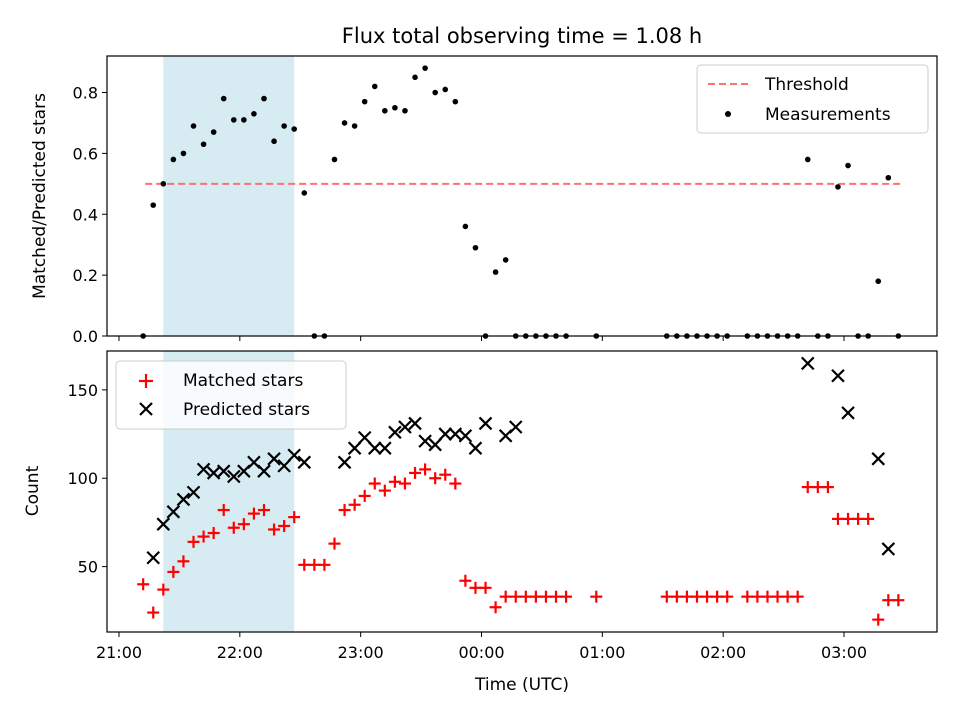 The width and height of the screenshot is (960, 724). What do you see at coordinates (85, 93) in the screenshot?
I see `y-tick-label: 0.8` at bounding box center [85, 93].